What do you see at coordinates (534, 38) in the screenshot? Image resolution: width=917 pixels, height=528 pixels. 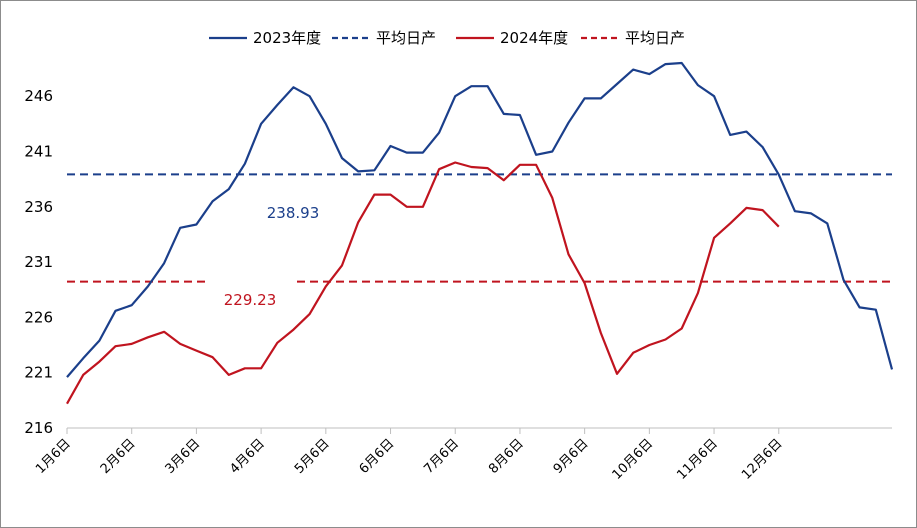 I see `legend-label: 2024年度` at bounding box center [534, 38].